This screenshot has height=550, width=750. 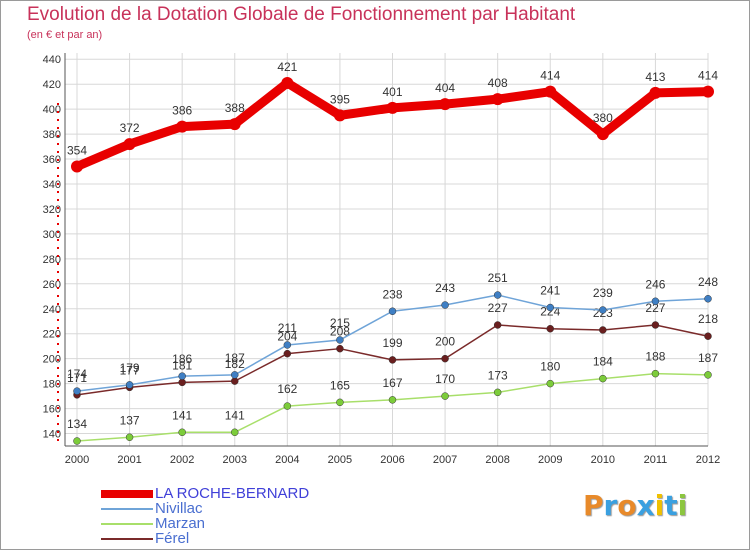 I want to click on legend-item-nivillac: Nivillac, so click(x=152, y=508).